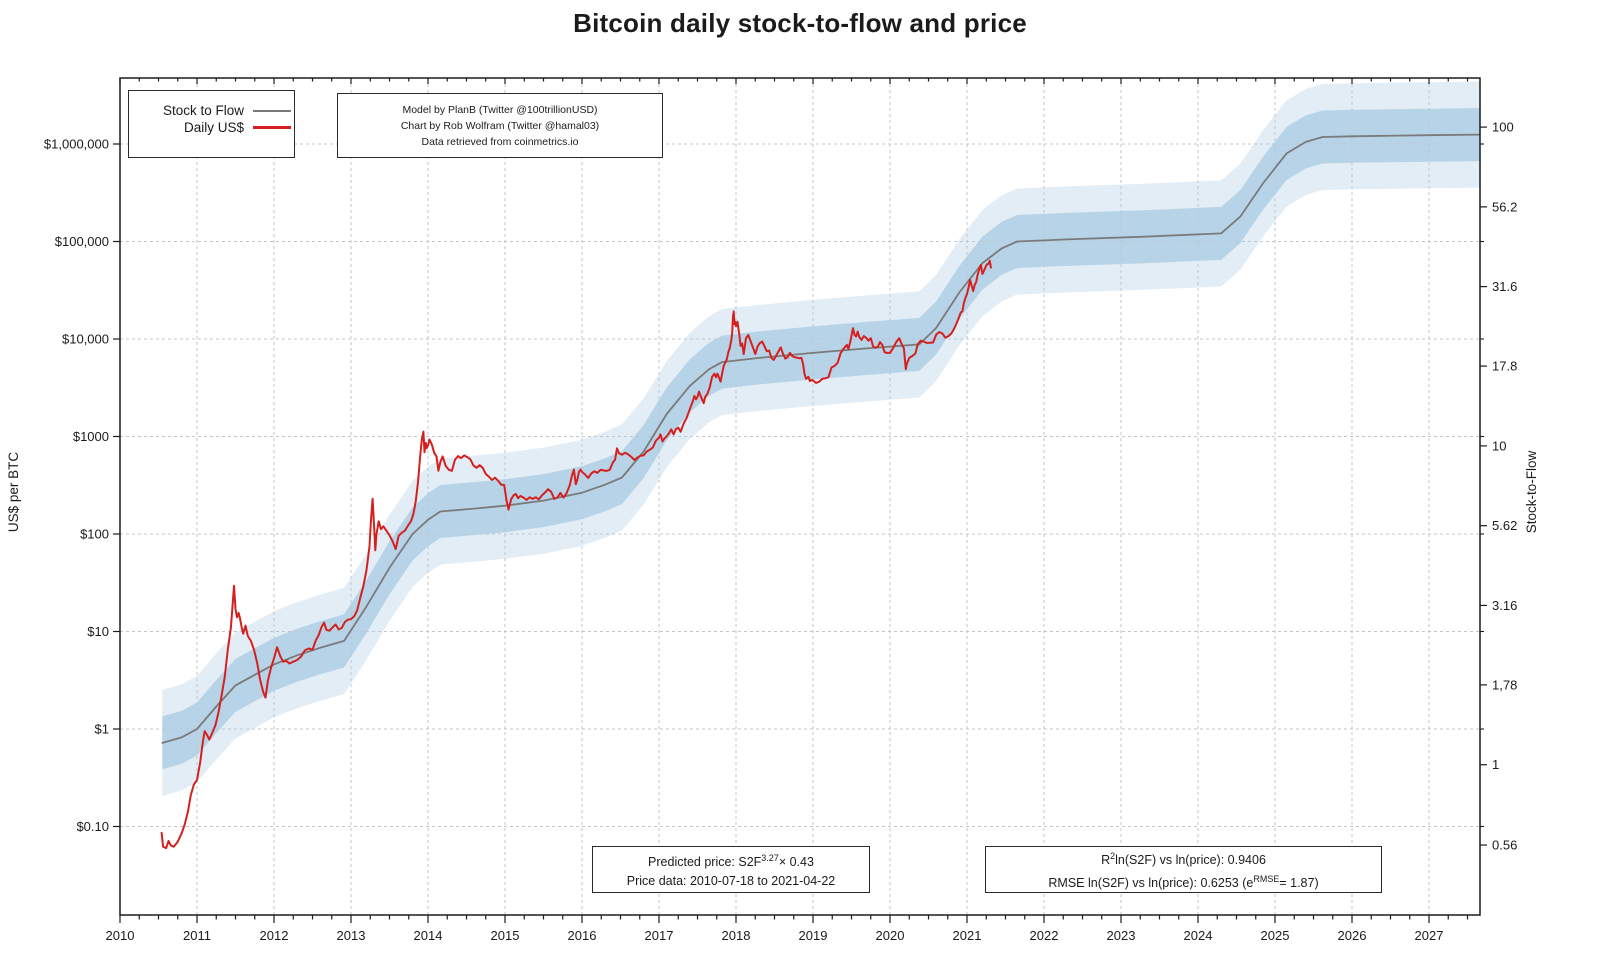  I want to click on y-left-tick-label: $1,000,000, so click(76, 144).